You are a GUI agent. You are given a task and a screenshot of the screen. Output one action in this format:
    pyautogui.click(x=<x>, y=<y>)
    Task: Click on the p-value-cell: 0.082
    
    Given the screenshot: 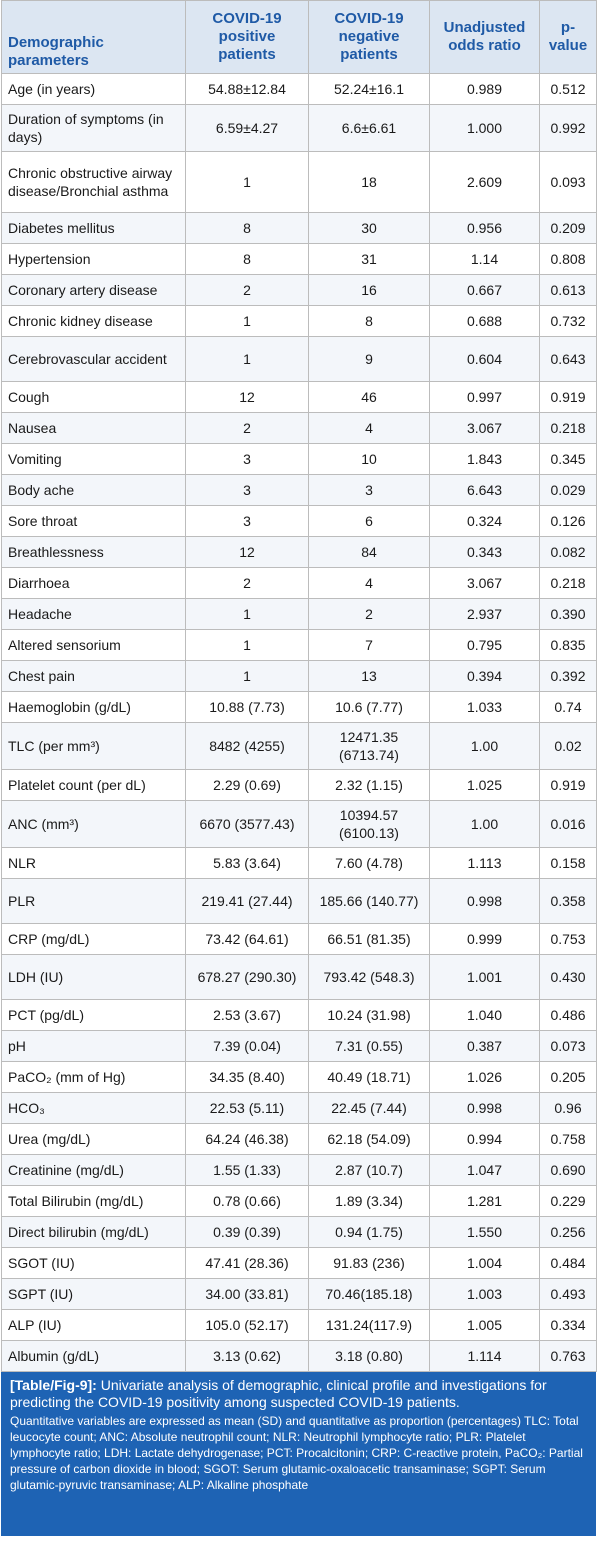 What is the action you would take?
    pyautogui.click(x=568, y=552)
    